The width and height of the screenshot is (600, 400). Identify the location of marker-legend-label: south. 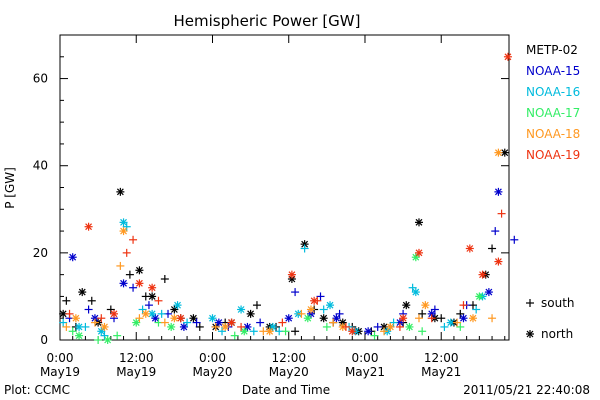
(558, 303).